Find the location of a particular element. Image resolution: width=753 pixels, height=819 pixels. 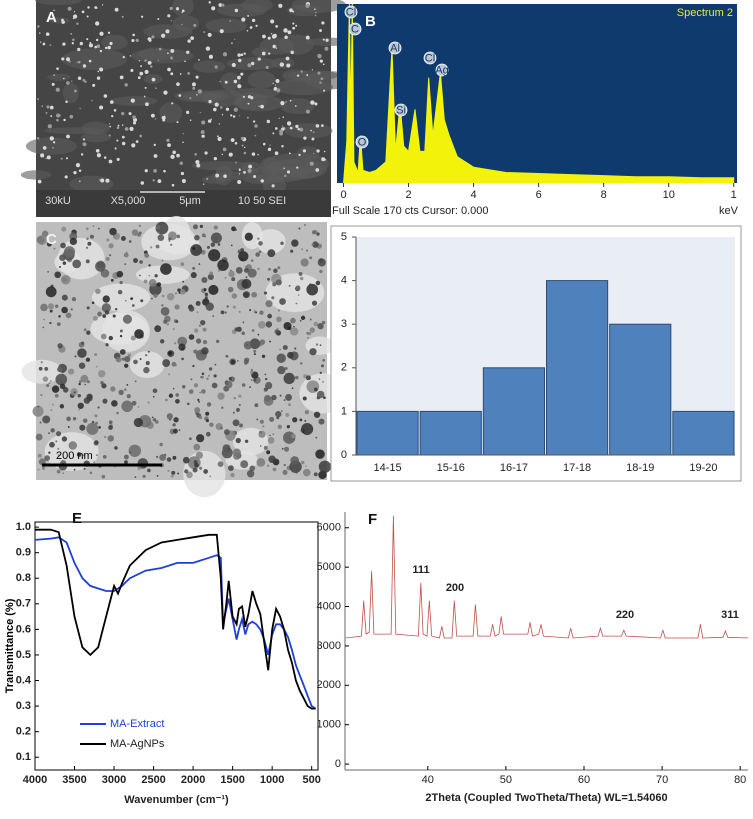

panel-label: A is located at coordinates (51, 17).